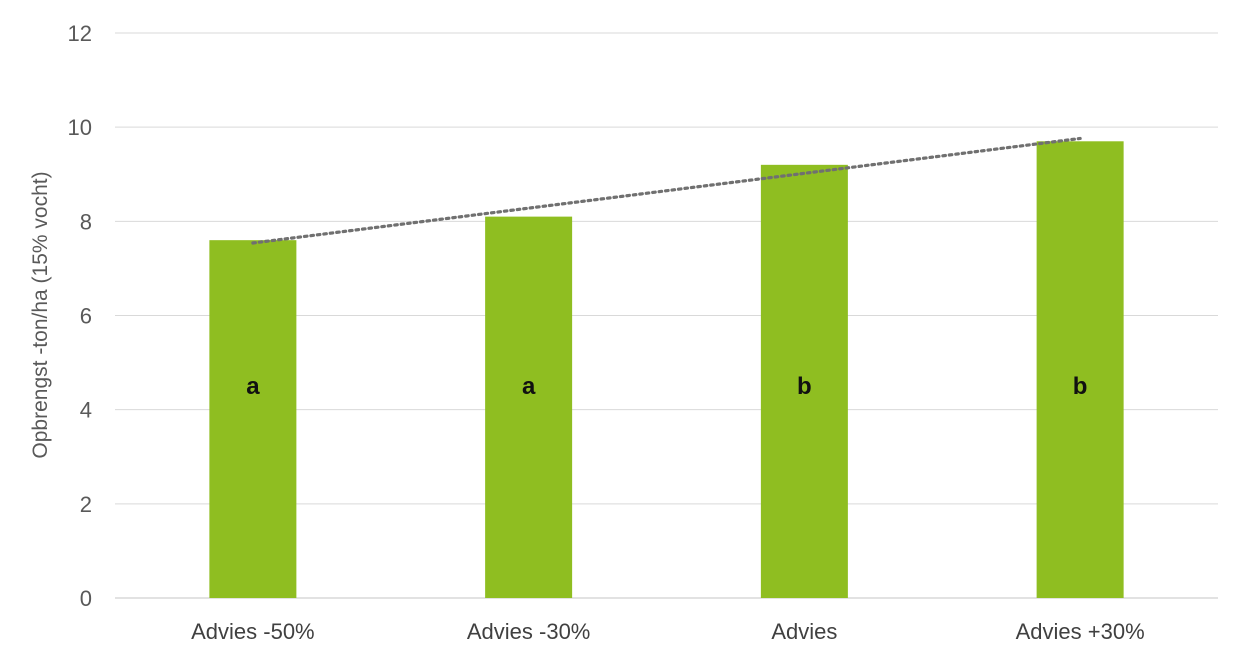  What do you see at coordinates (86, 410) in the screenshot?
I see `y-tick-label: 4` at bounding box center [86, 410].